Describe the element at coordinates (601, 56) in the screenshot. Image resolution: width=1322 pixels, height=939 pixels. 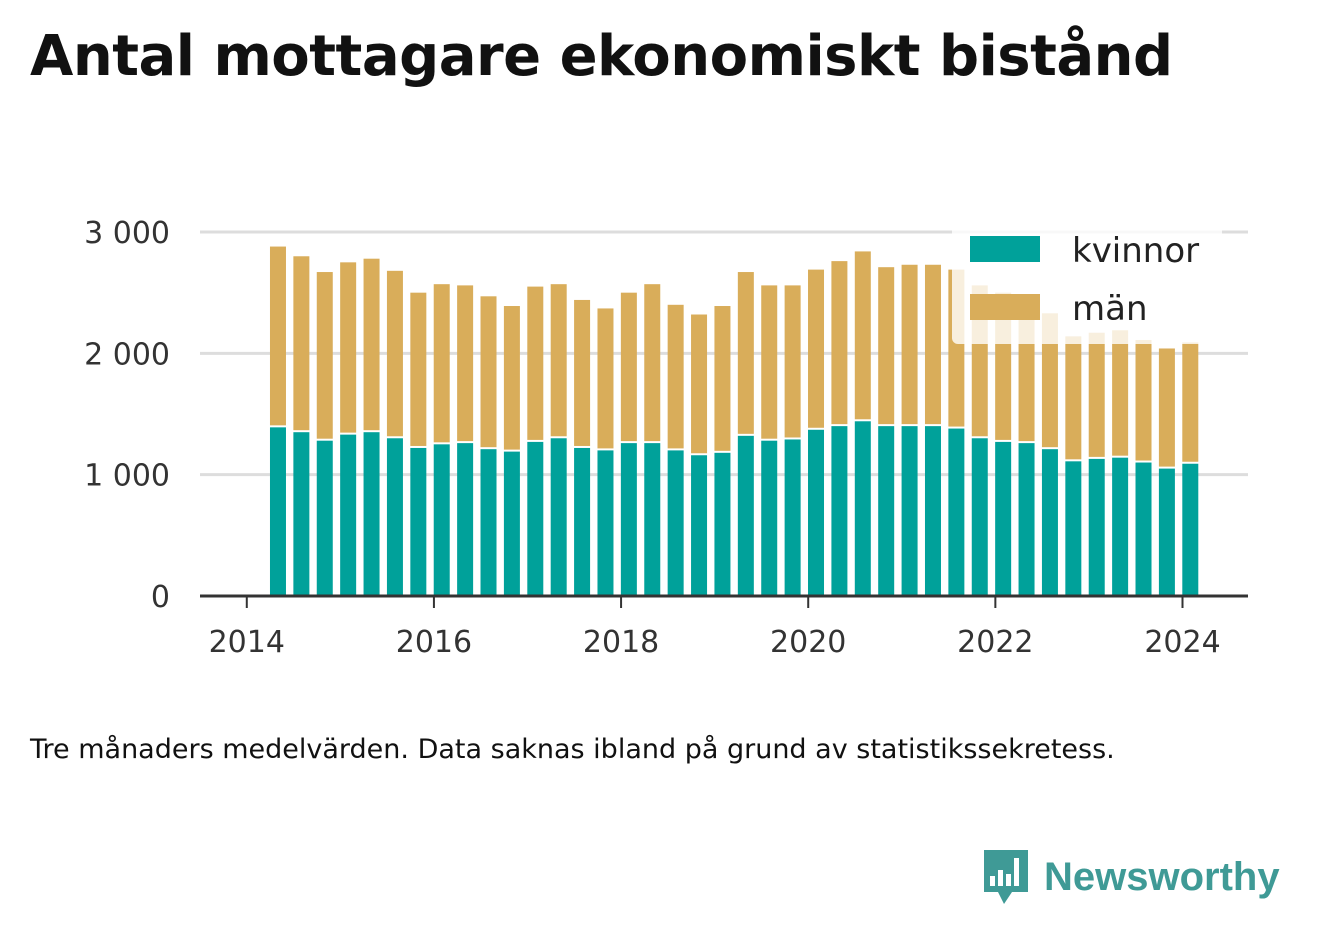
I see `chart-title: Antal mottagare ekonomiskt bistånd` at that location.